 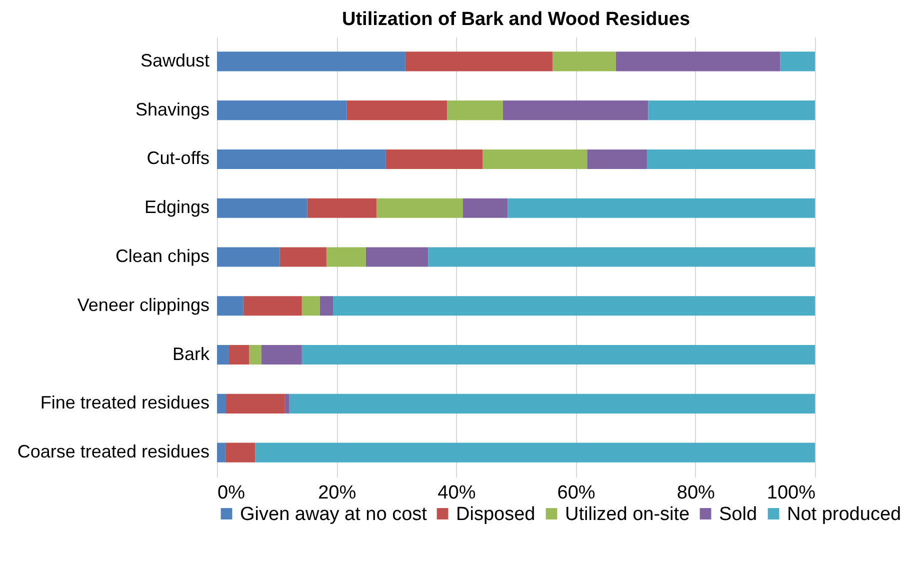 What do you see at coordinates (232, 493) in the screenshot?
I see `x-tick-label: 0%` at bounding box center [232, 493].